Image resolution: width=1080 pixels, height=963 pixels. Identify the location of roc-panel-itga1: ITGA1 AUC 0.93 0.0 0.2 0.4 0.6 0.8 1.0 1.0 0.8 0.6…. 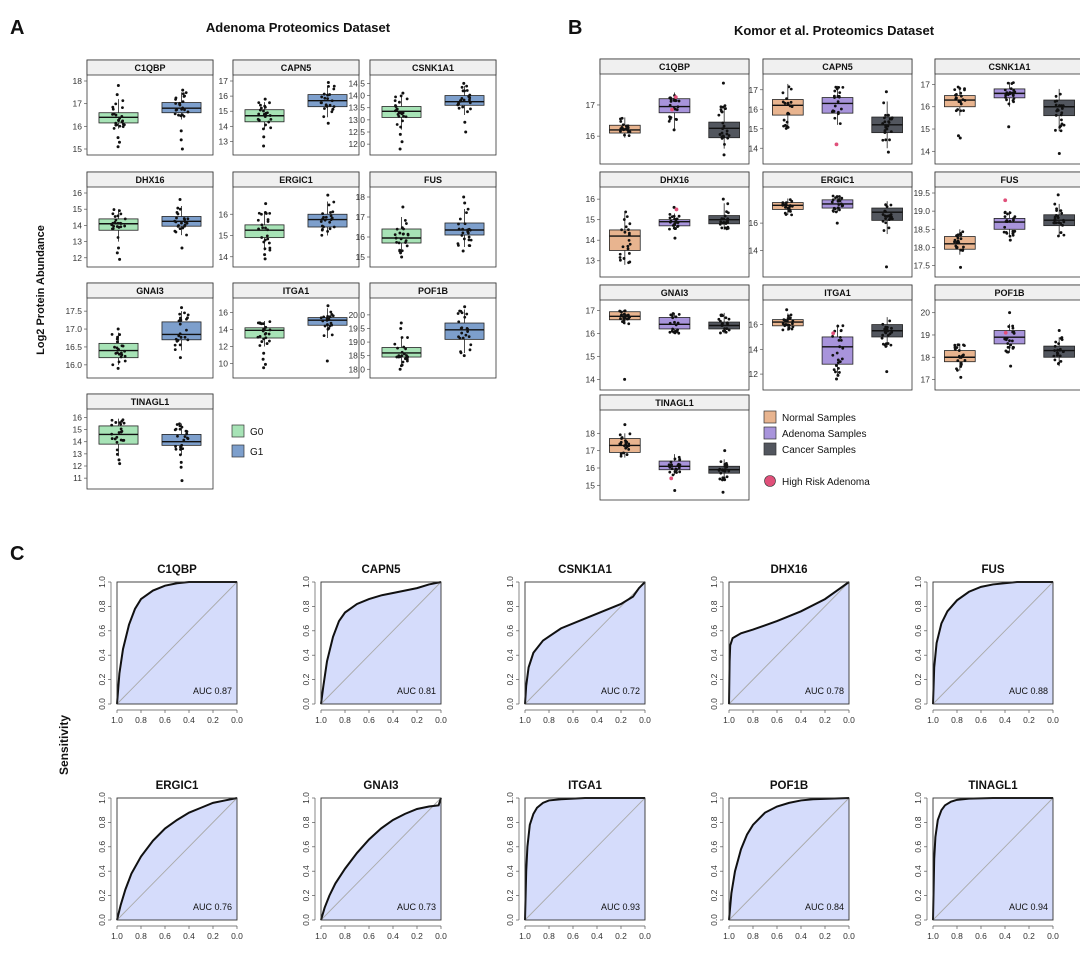
(578, 860).